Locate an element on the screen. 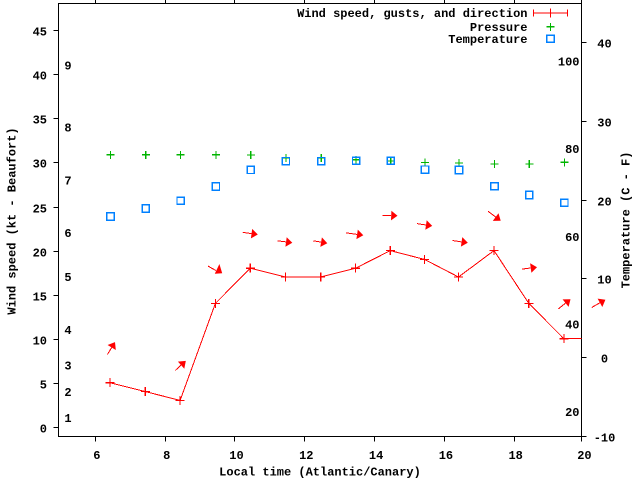 The width and height of the screenshot is (640, 480). svg-text: 3 is located at coordinates (67, 366).